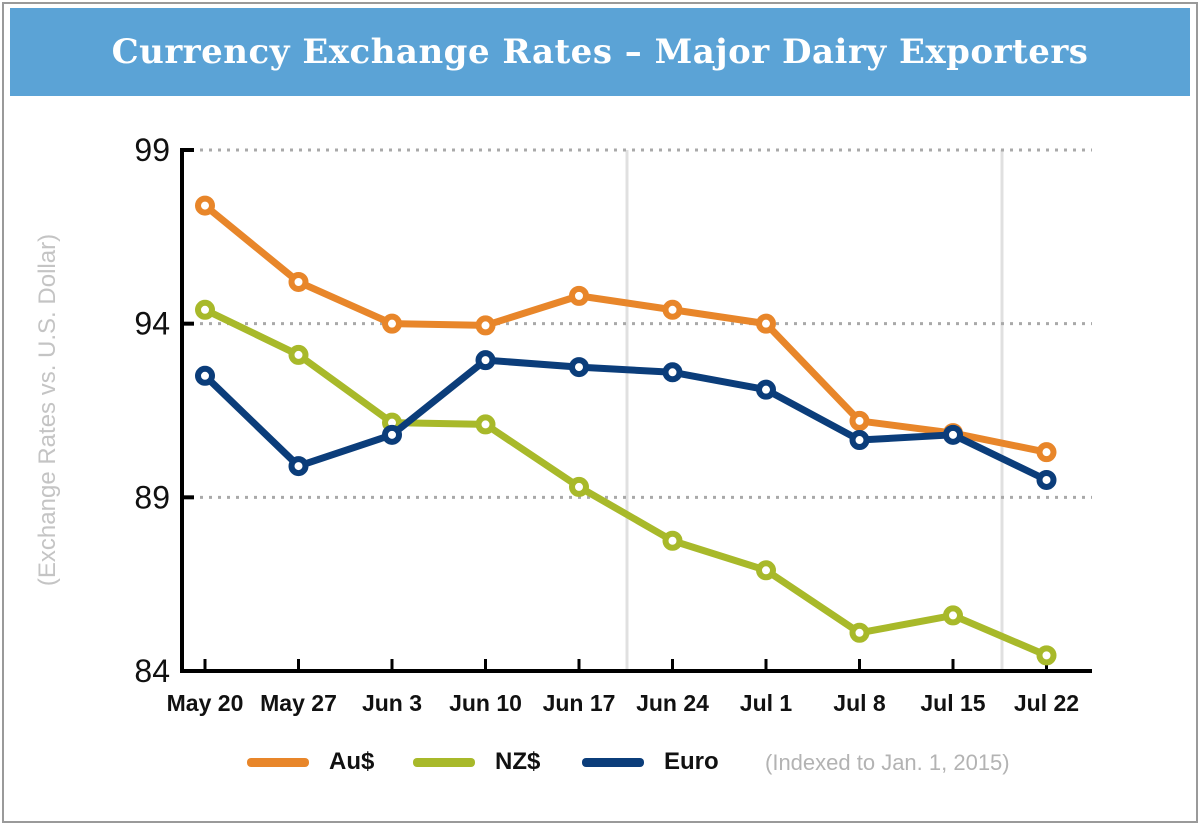 The height and width of the screenshot is (825, 1200). What do you see at coordinates (672, 703) in the screenshot?
I see `x-tick-label: Jun 24` at bounding box center [672, 703].